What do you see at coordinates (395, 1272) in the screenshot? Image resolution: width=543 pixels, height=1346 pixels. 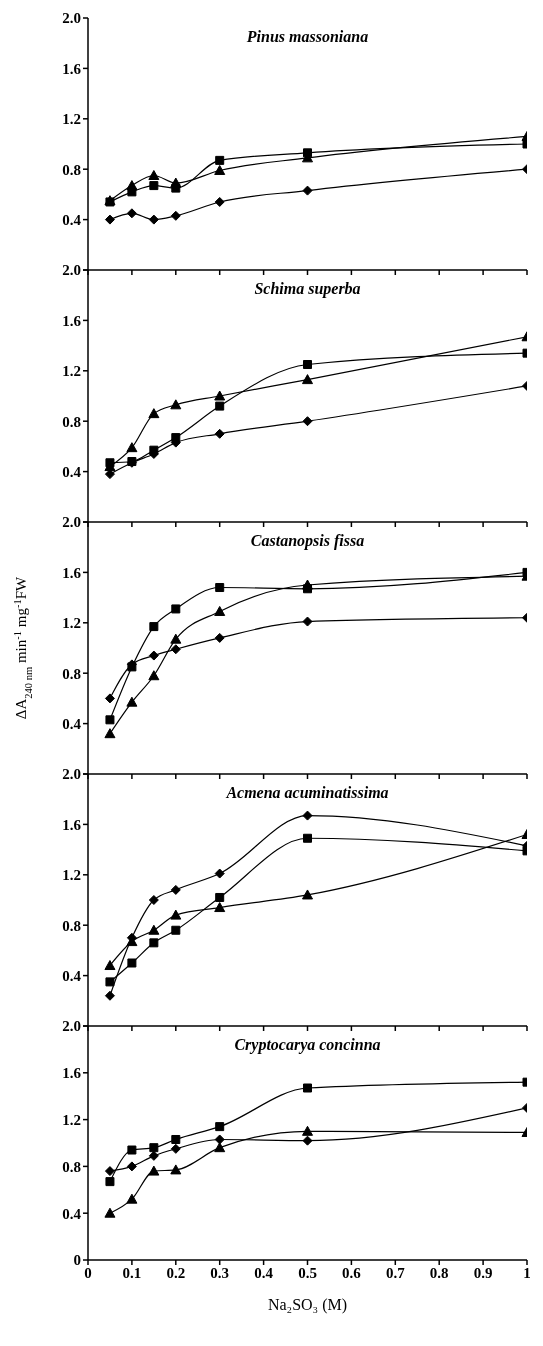 I see `x-tick-label: 0.7` at bounding box center [395, 1272].